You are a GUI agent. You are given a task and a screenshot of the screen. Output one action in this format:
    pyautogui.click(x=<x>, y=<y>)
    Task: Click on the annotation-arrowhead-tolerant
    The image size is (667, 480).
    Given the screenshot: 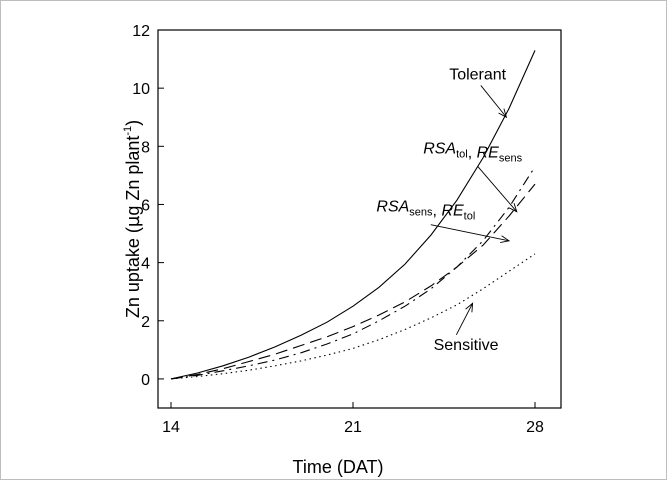 What is the action you would take?
    pyautogui.click(x=503, y=113)
    